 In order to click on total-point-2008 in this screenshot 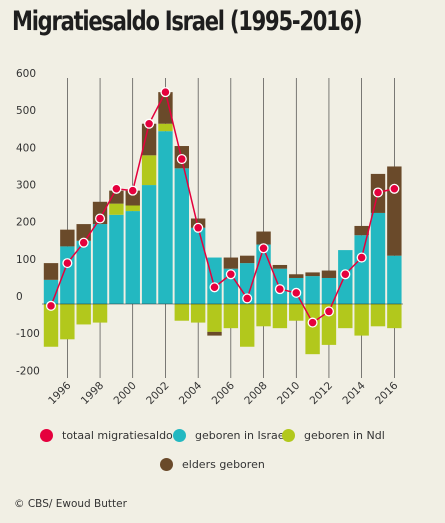, I will do `click(263, 248)`.